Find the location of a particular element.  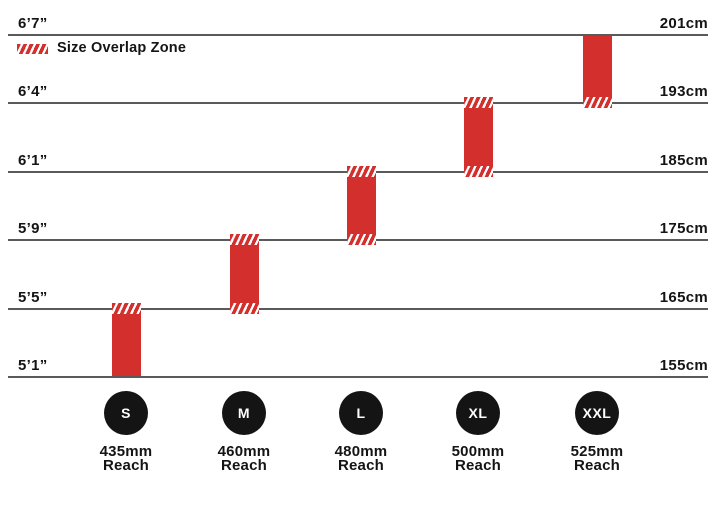

imperial-tick: 5’1” is located at coordinates (33, 365).